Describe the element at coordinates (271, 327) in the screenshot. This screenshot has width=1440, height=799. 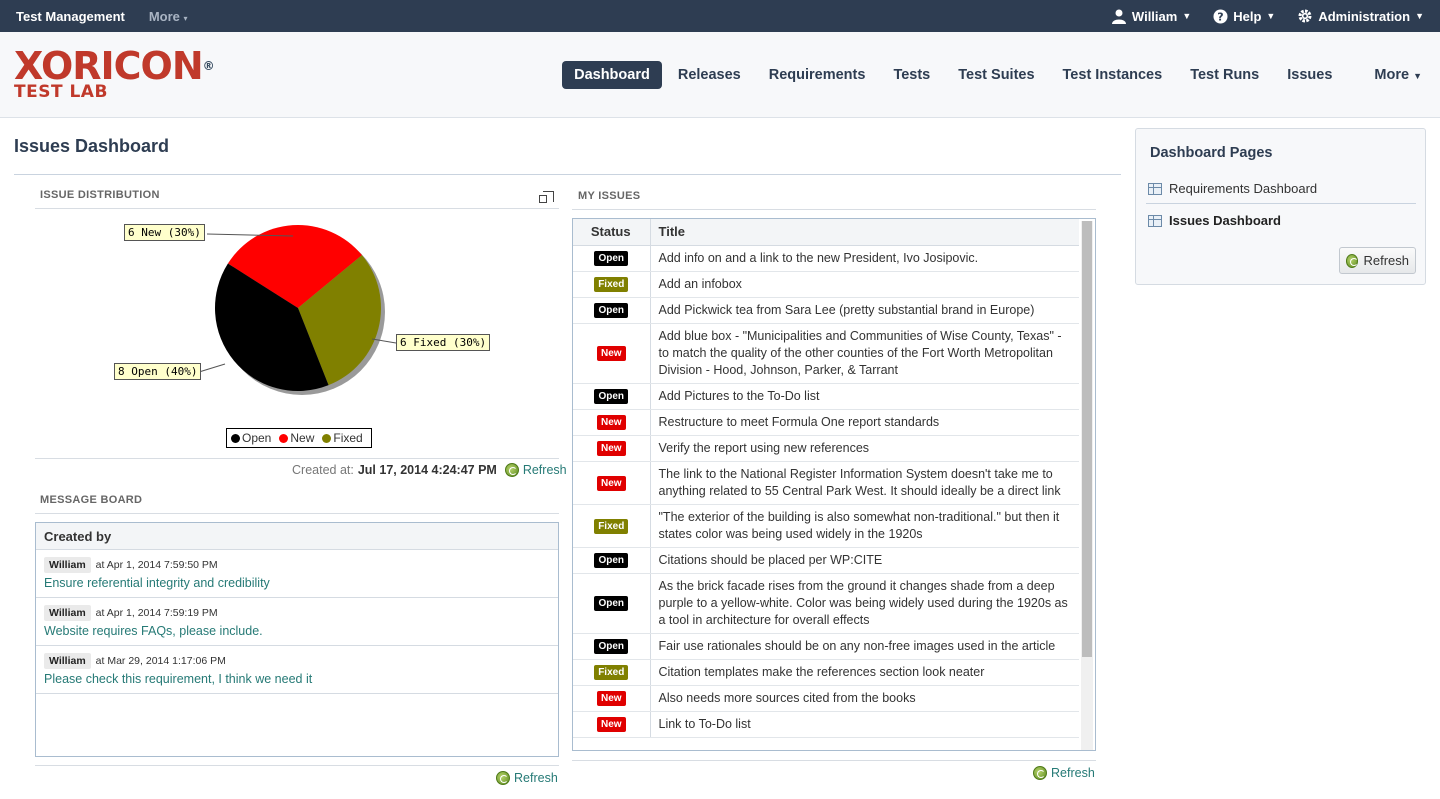
I see `pie-slice-open` at that location.